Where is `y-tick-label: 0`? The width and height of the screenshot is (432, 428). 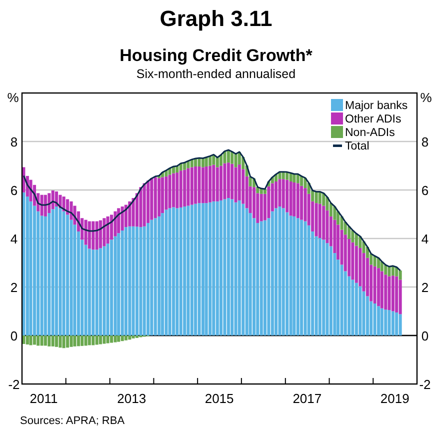
y-tick-label: 0 is located at coordinates (14, 336).